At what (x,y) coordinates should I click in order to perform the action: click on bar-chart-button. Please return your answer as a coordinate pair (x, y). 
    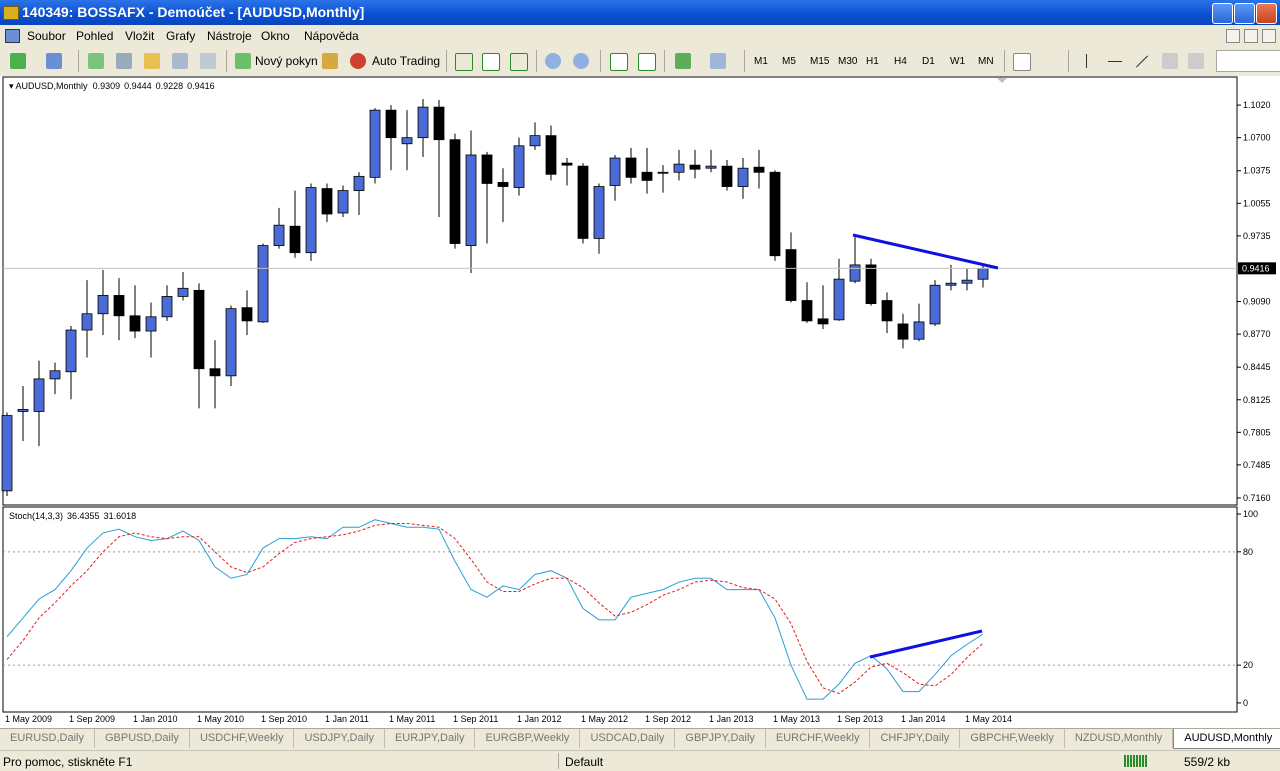
    Looking at the image, I should click on (464, 62).